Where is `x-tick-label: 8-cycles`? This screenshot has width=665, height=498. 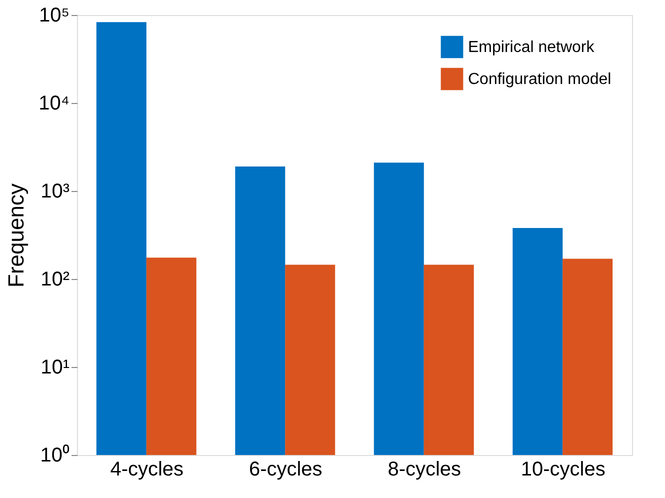 x-tick-label: 8-cycles is located at coordinates (425, 469).